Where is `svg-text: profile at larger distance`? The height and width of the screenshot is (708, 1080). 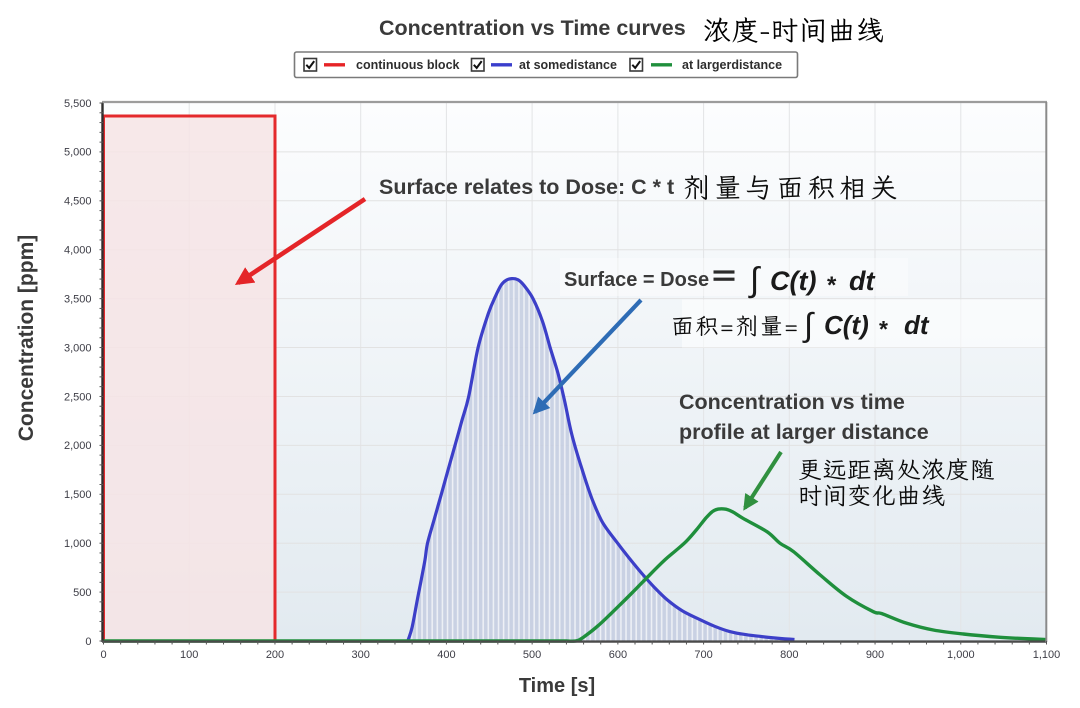 svg-text: profile at larger distance is located at coordinates (804, 432).